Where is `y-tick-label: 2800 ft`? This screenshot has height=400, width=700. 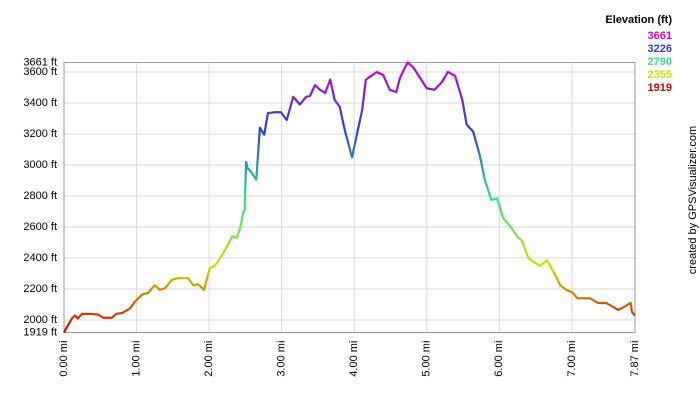
y-tick-label: 2800 ft is located at coordinates (40, 196).